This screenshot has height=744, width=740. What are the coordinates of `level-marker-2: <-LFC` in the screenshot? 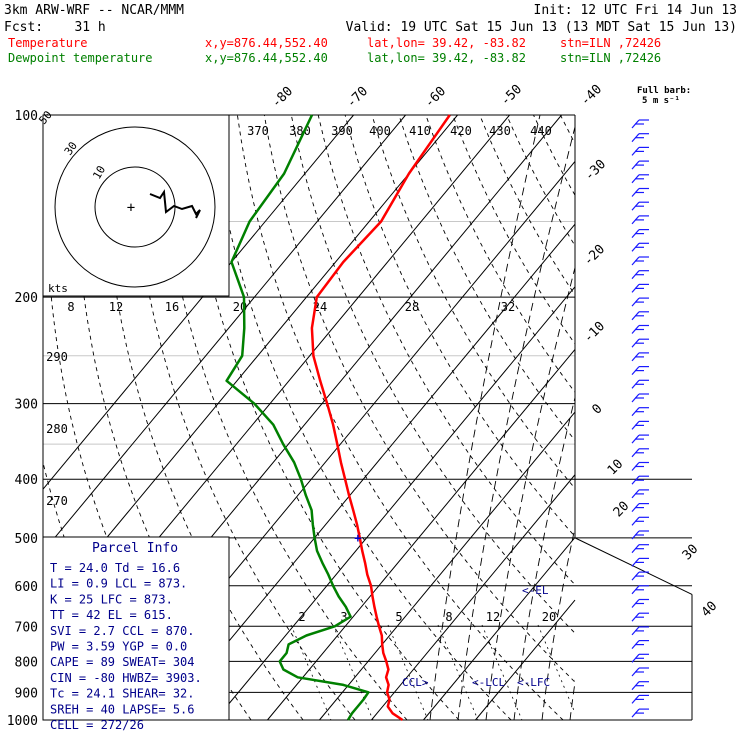 It's located at (533, 682).